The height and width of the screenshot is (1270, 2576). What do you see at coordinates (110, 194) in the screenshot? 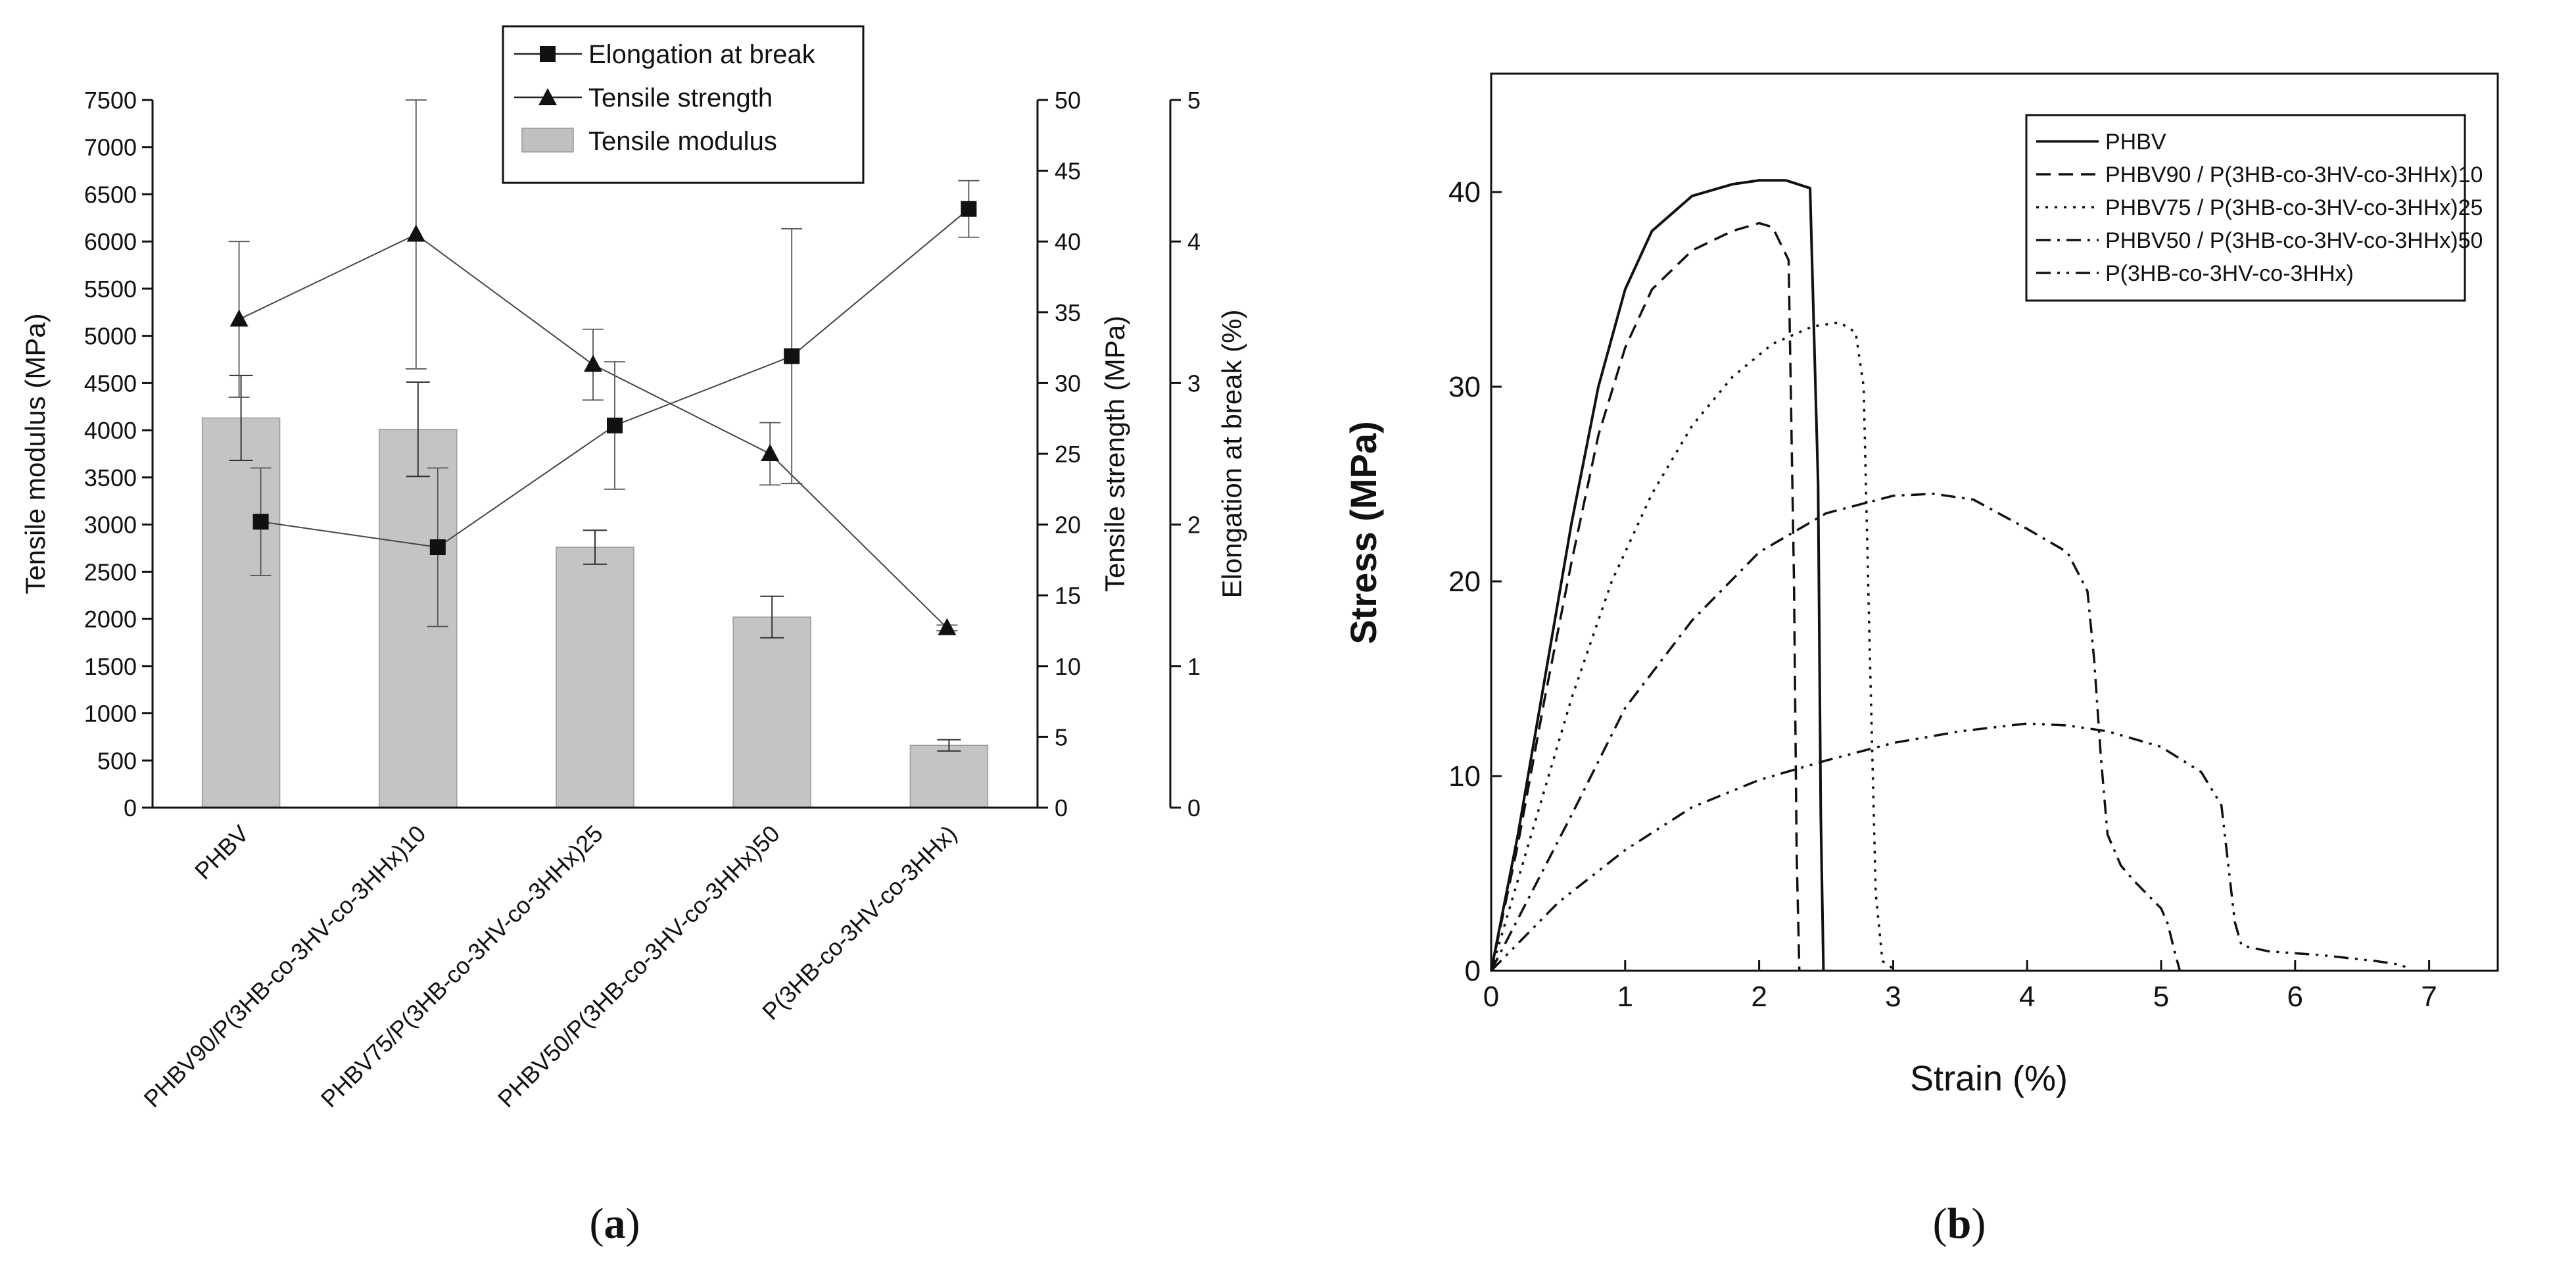
I see `left-tick-label: 6500` at bounding box center [110, 194].